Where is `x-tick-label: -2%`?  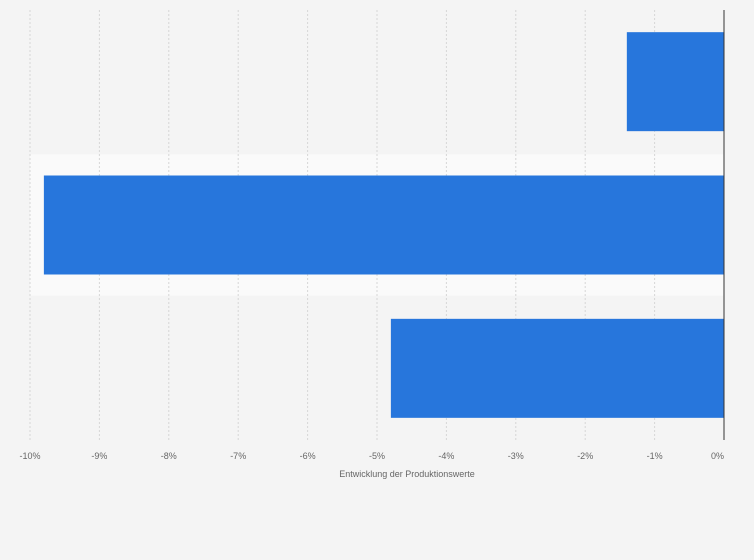
x-tick-label: -2% is located at coordinates (585, 456).